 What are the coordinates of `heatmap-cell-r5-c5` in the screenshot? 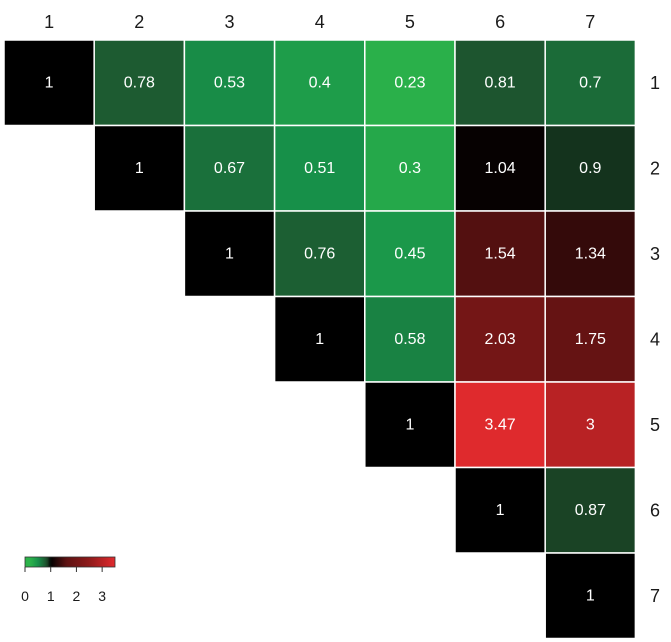 It's located at (410, 425).